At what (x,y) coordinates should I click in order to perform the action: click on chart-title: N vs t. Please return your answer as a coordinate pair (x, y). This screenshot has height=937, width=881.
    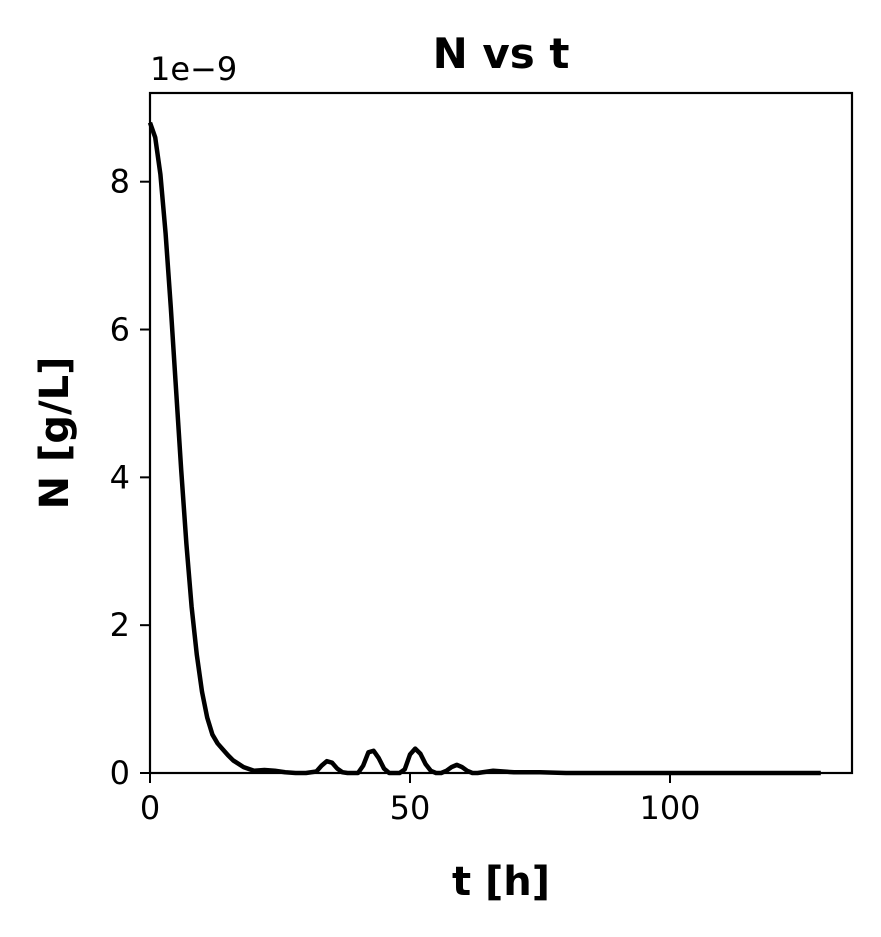
    Looking at the image, I should click on (501, 53).